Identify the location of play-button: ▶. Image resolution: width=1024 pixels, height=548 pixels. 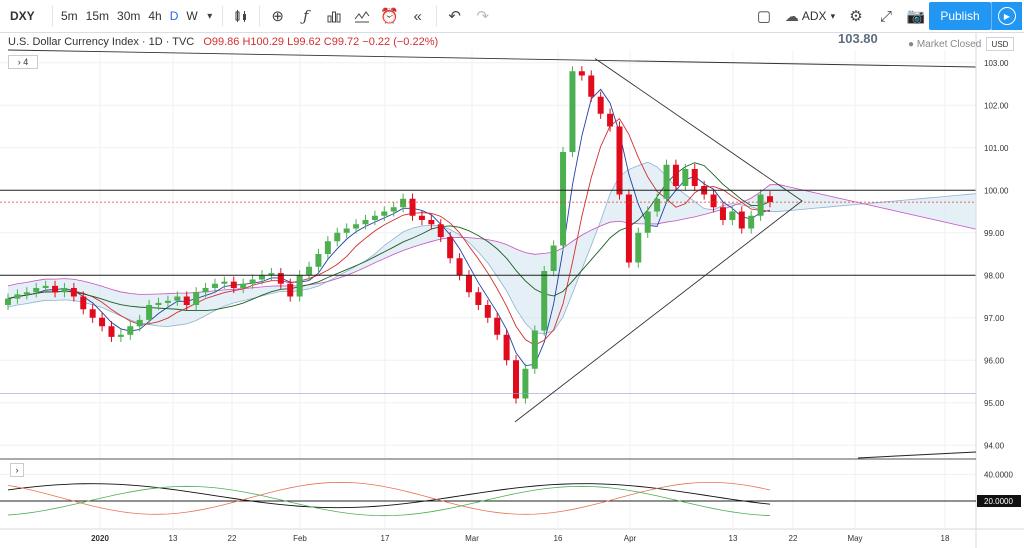
(1006, 16).